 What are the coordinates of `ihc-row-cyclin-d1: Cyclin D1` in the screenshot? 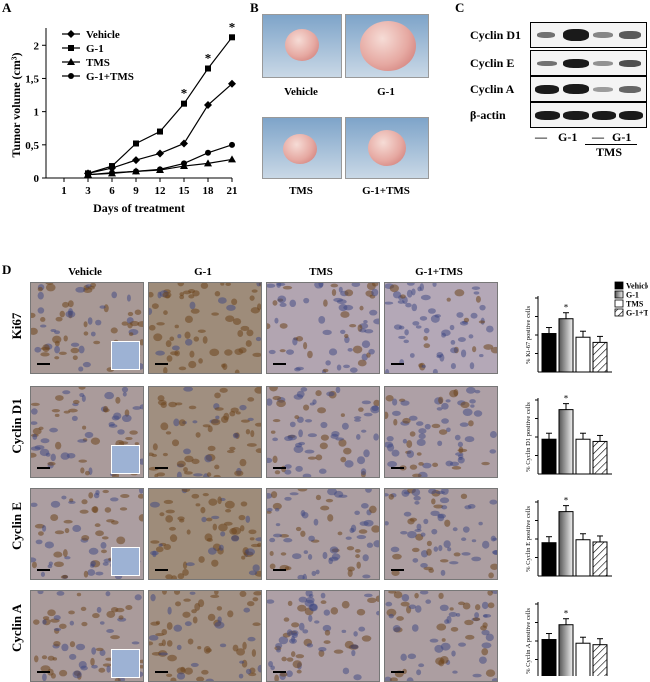 It's located at (16, 426).